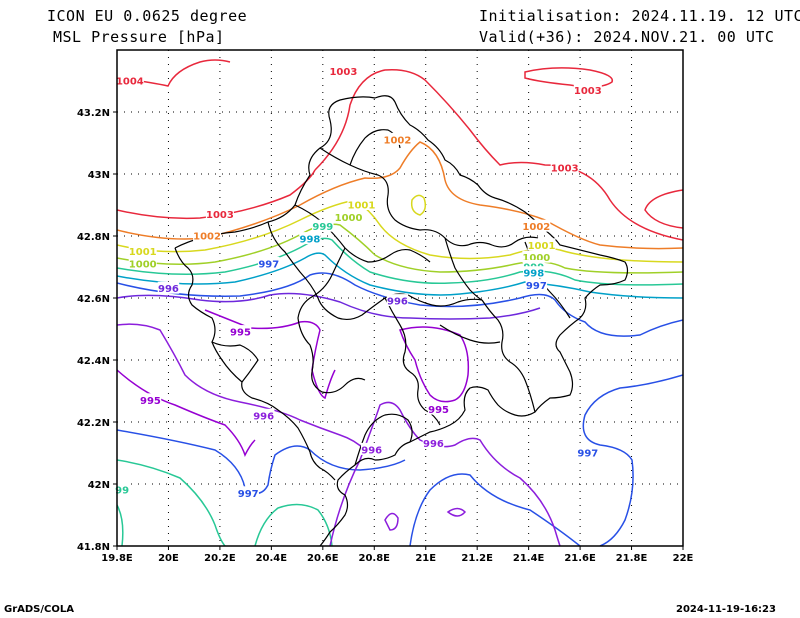 The image size is (800, 618). I want to click on contour-label: 99, so click(122, 491).